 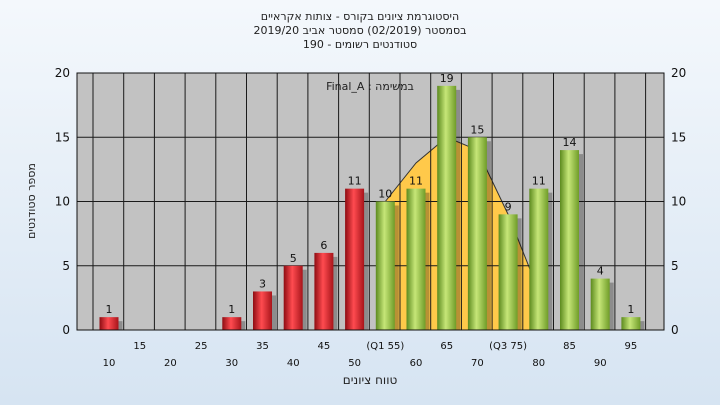 What do you see at coordinates (600, 363) in the screenshot?
I see `x-tick-label: 90` at bounding box center [600, 363].